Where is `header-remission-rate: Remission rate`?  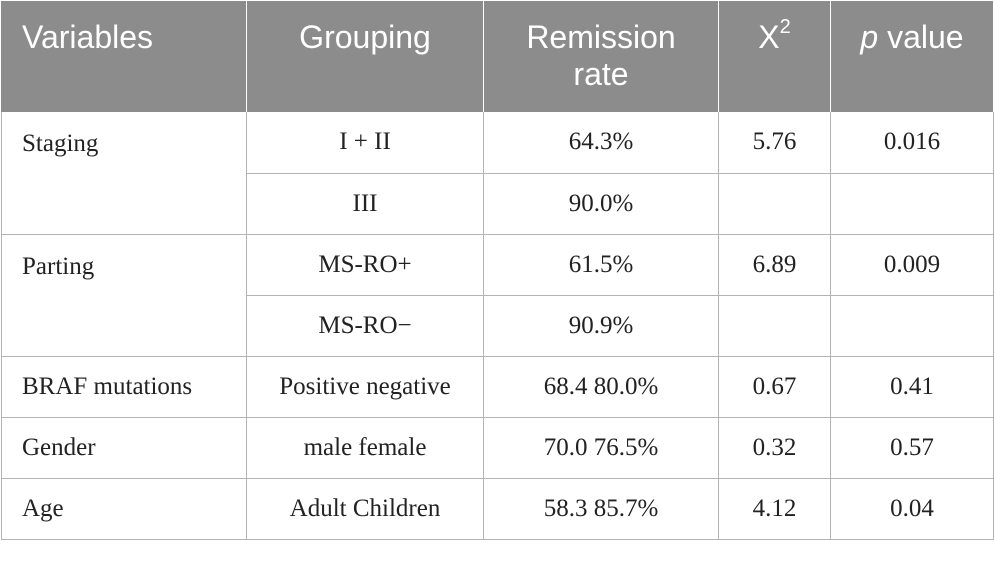
header-remission-rate: Remission rate is located at coordinates (601, 56).